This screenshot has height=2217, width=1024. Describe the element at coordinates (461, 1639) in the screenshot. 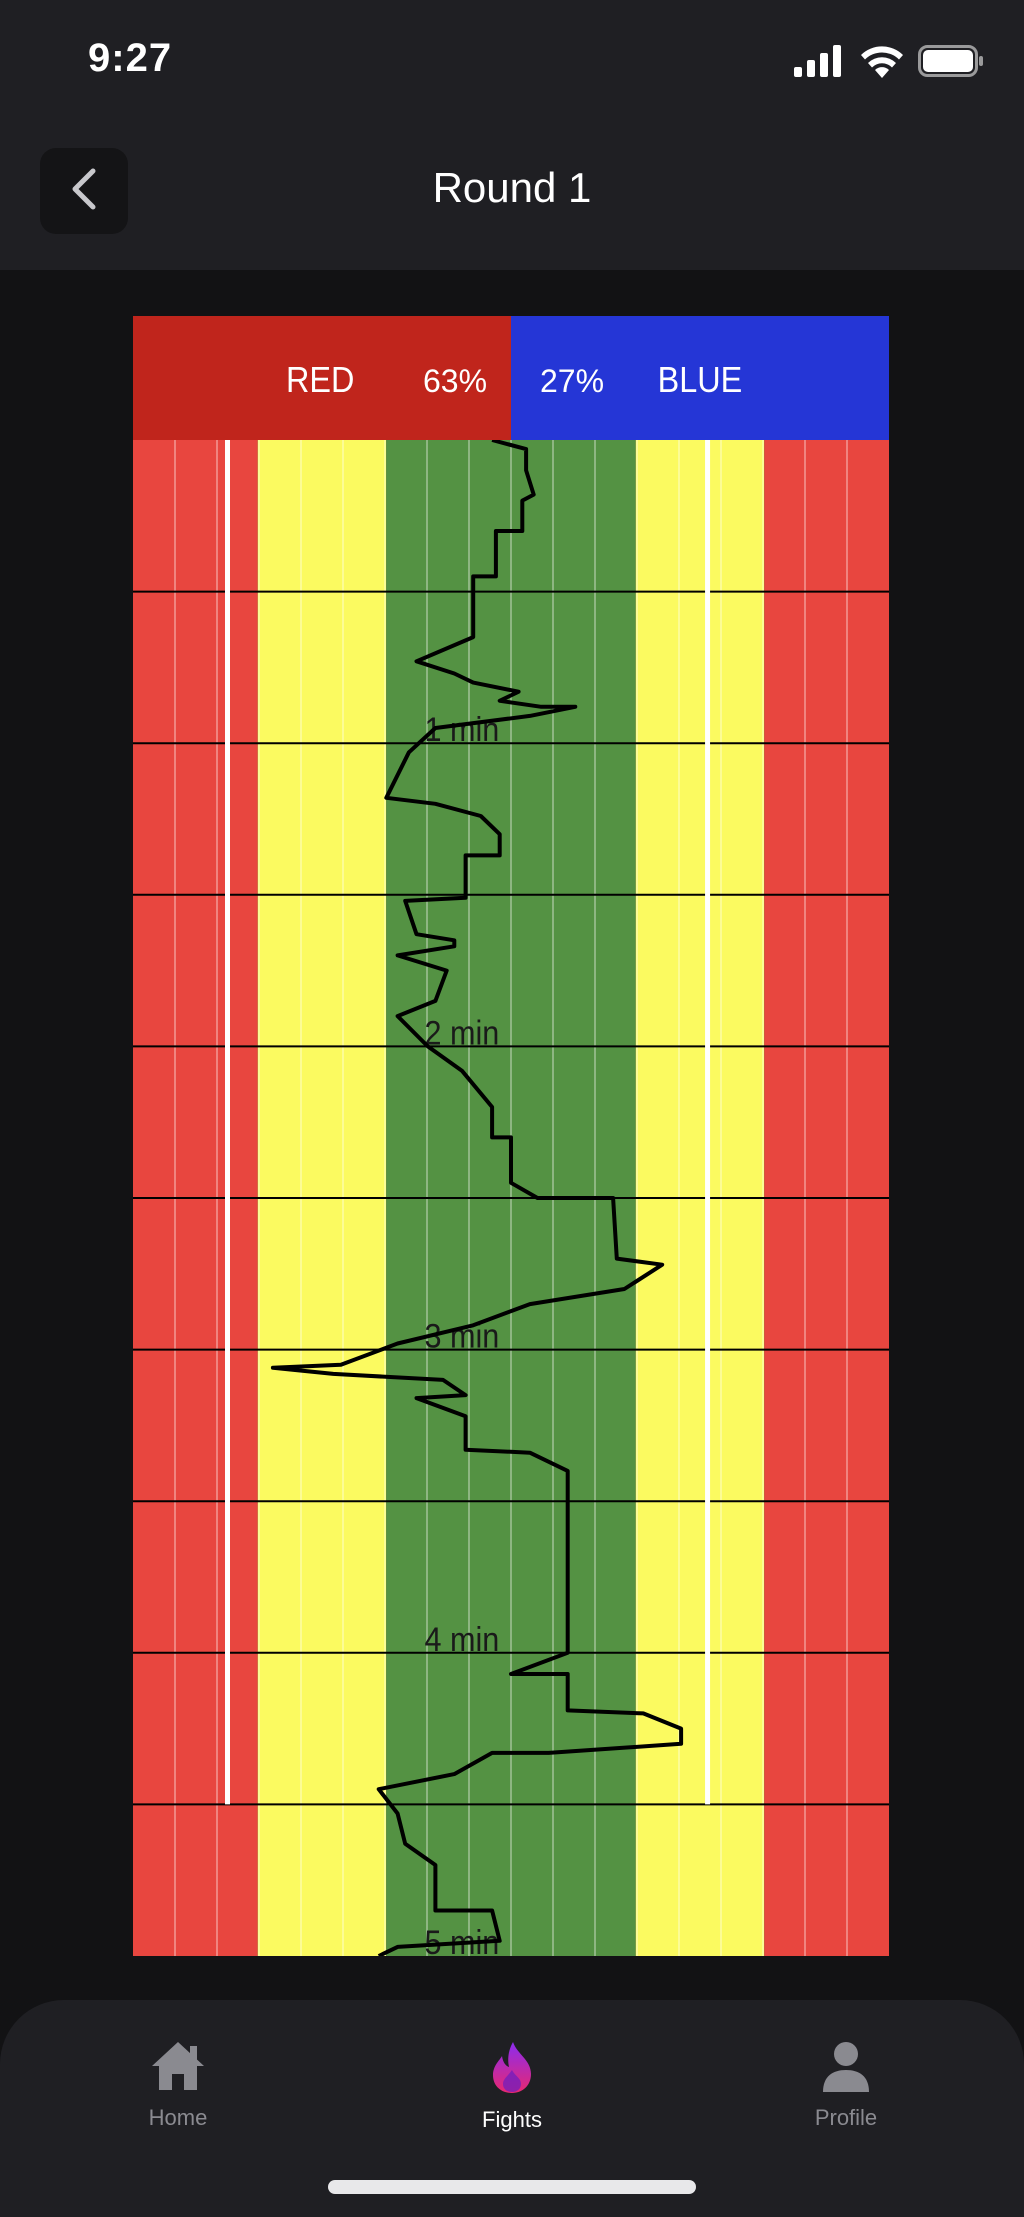

I see `time-label: 4 min` at that location.